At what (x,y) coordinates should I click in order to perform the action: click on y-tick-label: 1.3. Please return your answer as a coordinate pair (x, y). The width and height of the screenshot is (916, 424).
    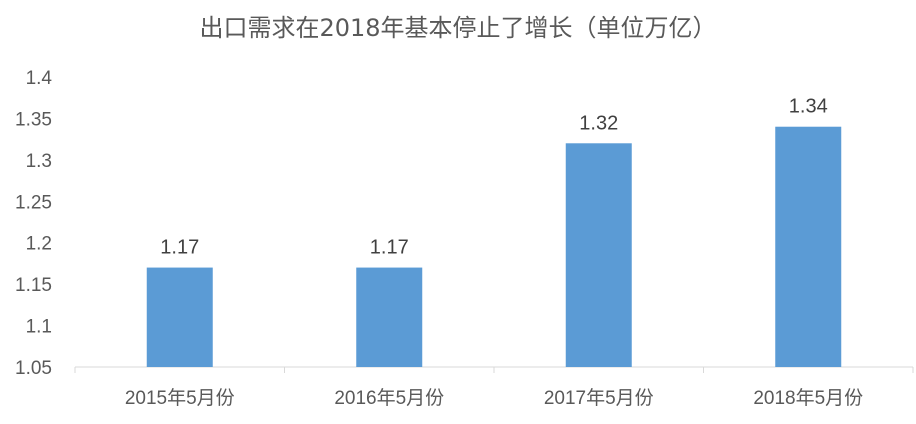
    Looking at the image, I should click on (39, 161).